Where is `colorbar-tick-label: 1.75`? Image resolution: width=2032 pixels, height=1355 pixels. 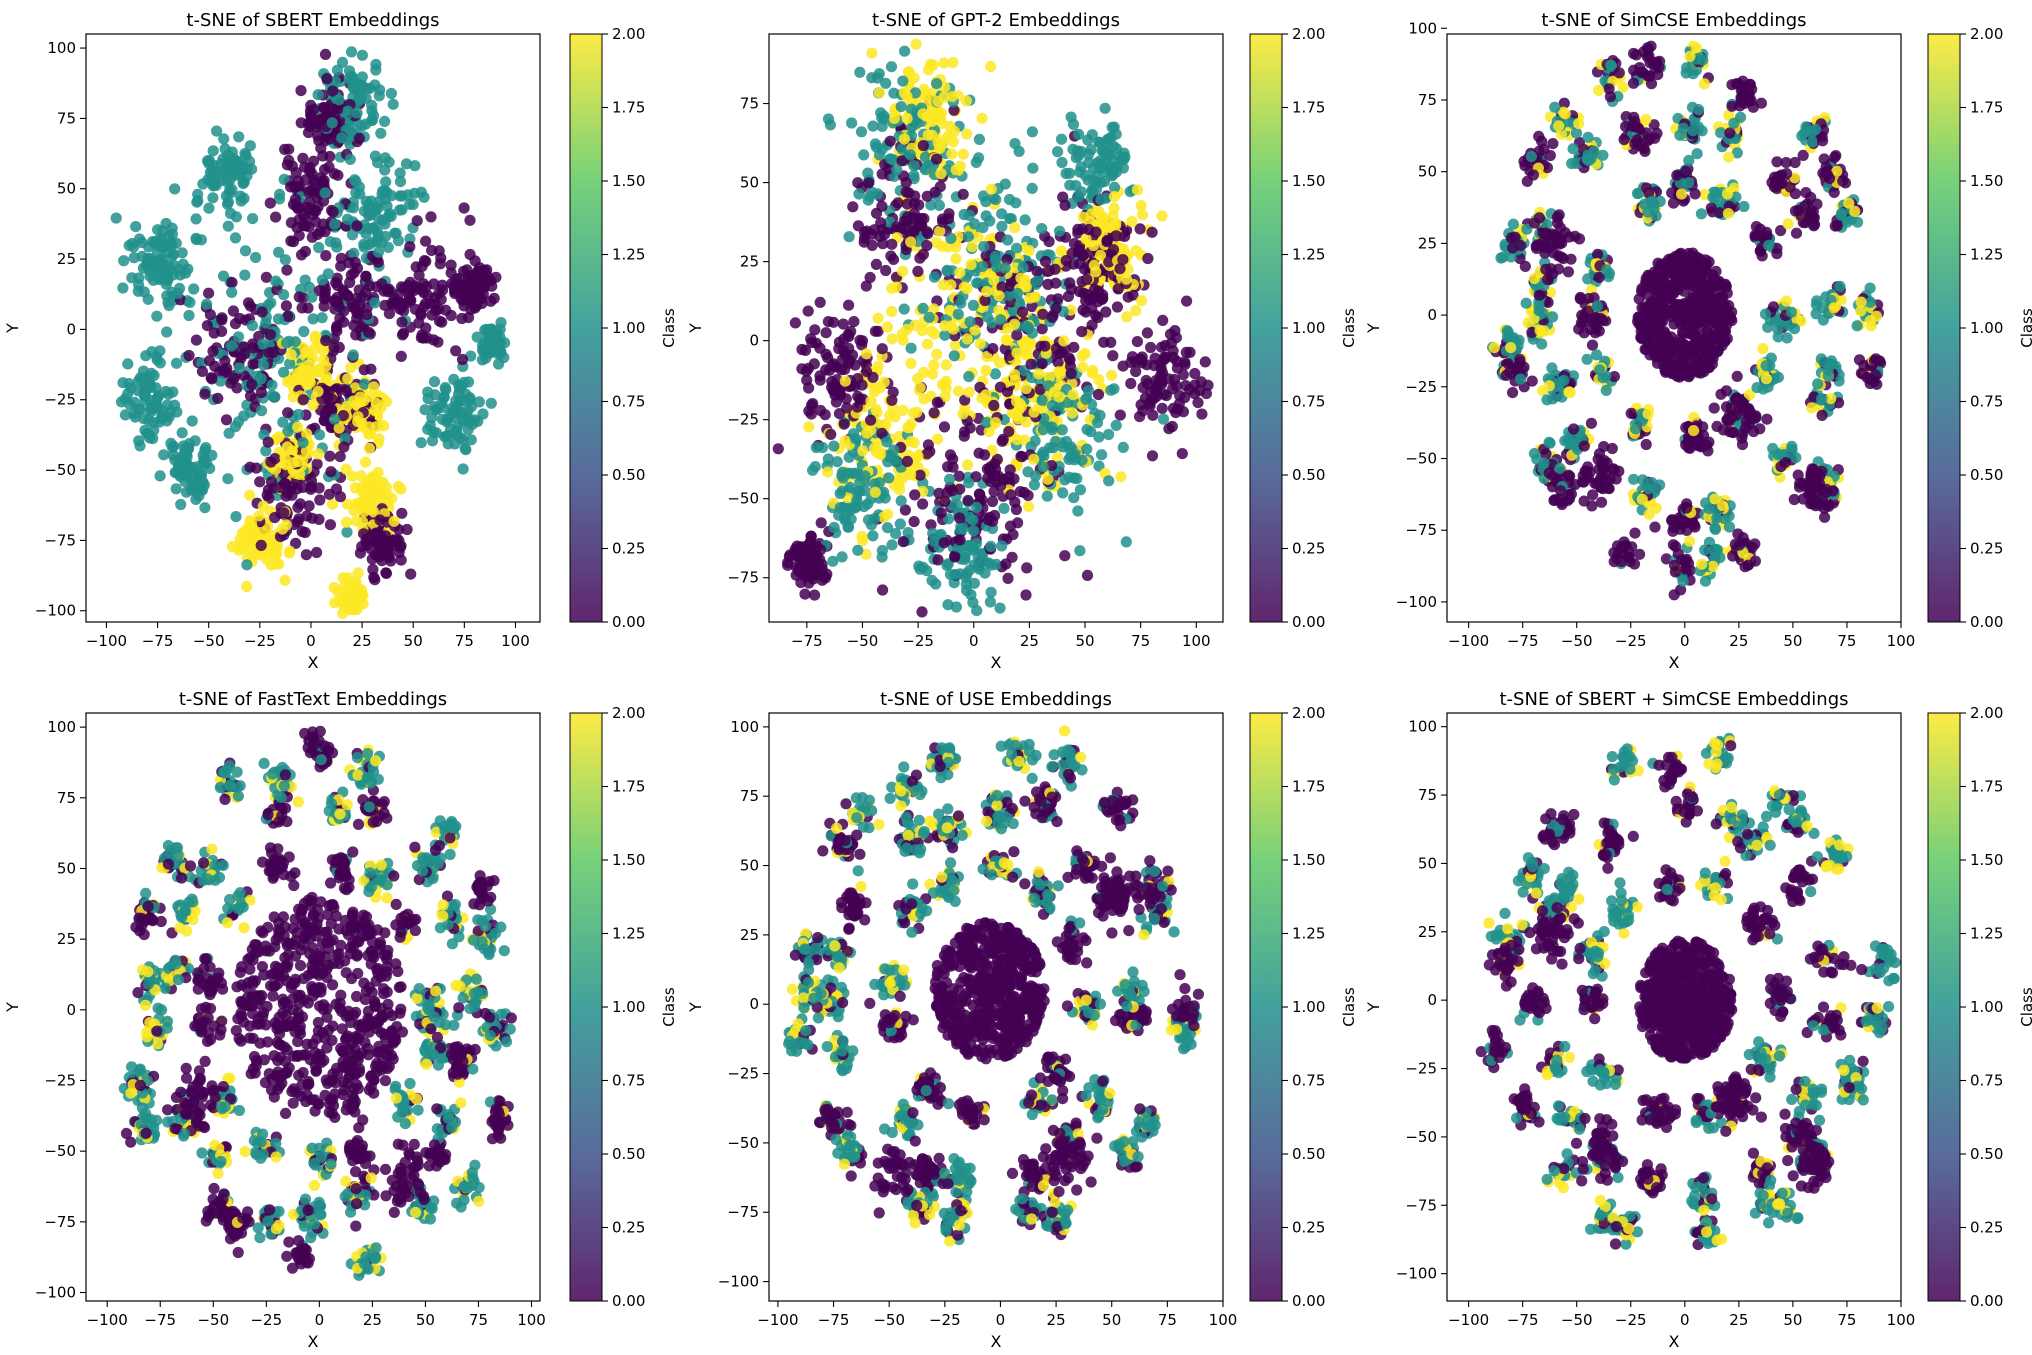
colorbar-tick-label: 1.75 is located at coordinates (1308, 108).